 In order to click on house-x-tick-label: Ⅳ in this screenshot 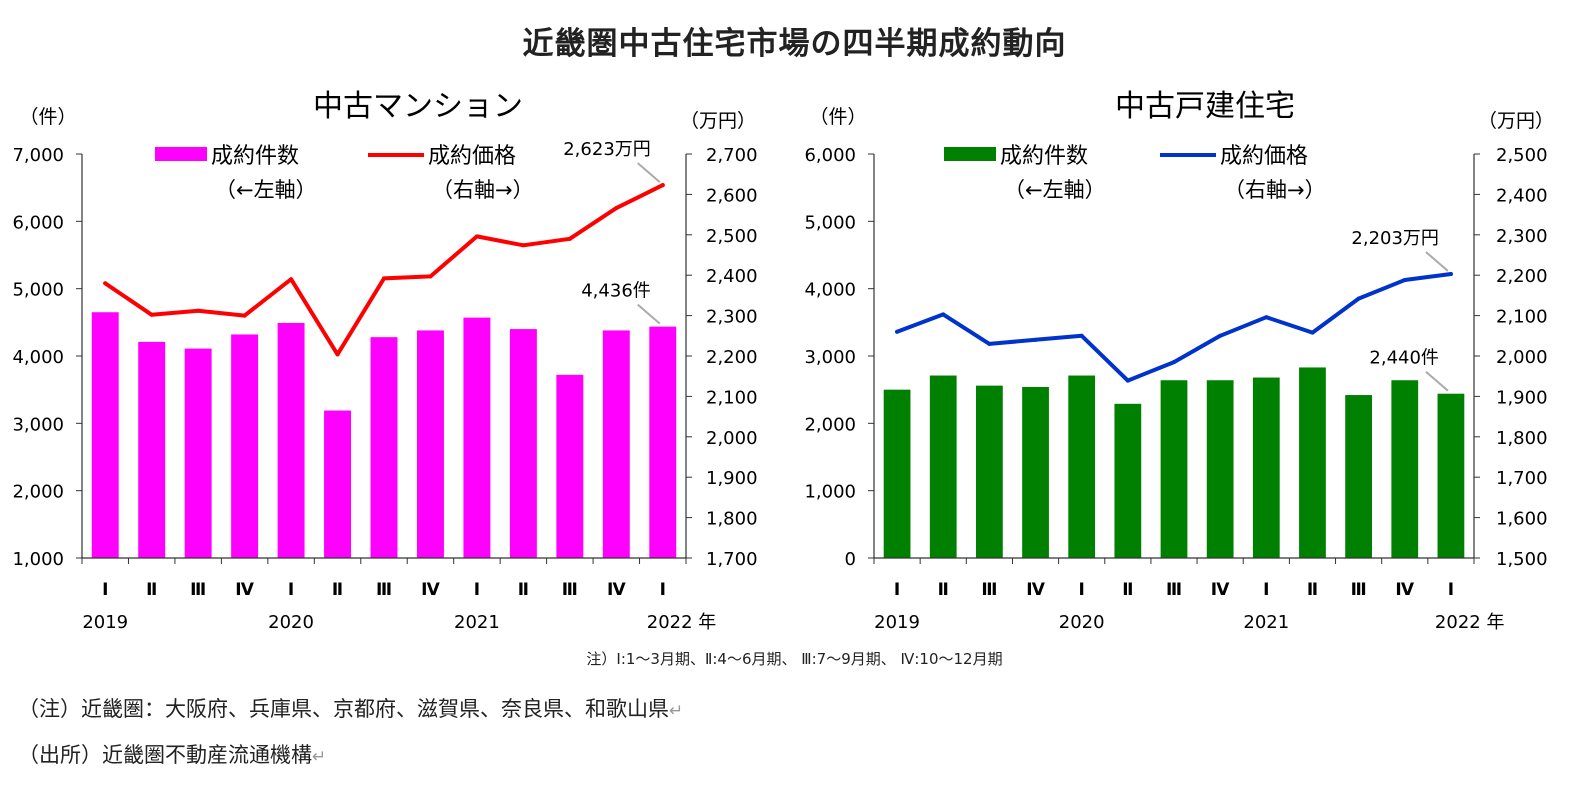, I will do `click(1220, 590)`.